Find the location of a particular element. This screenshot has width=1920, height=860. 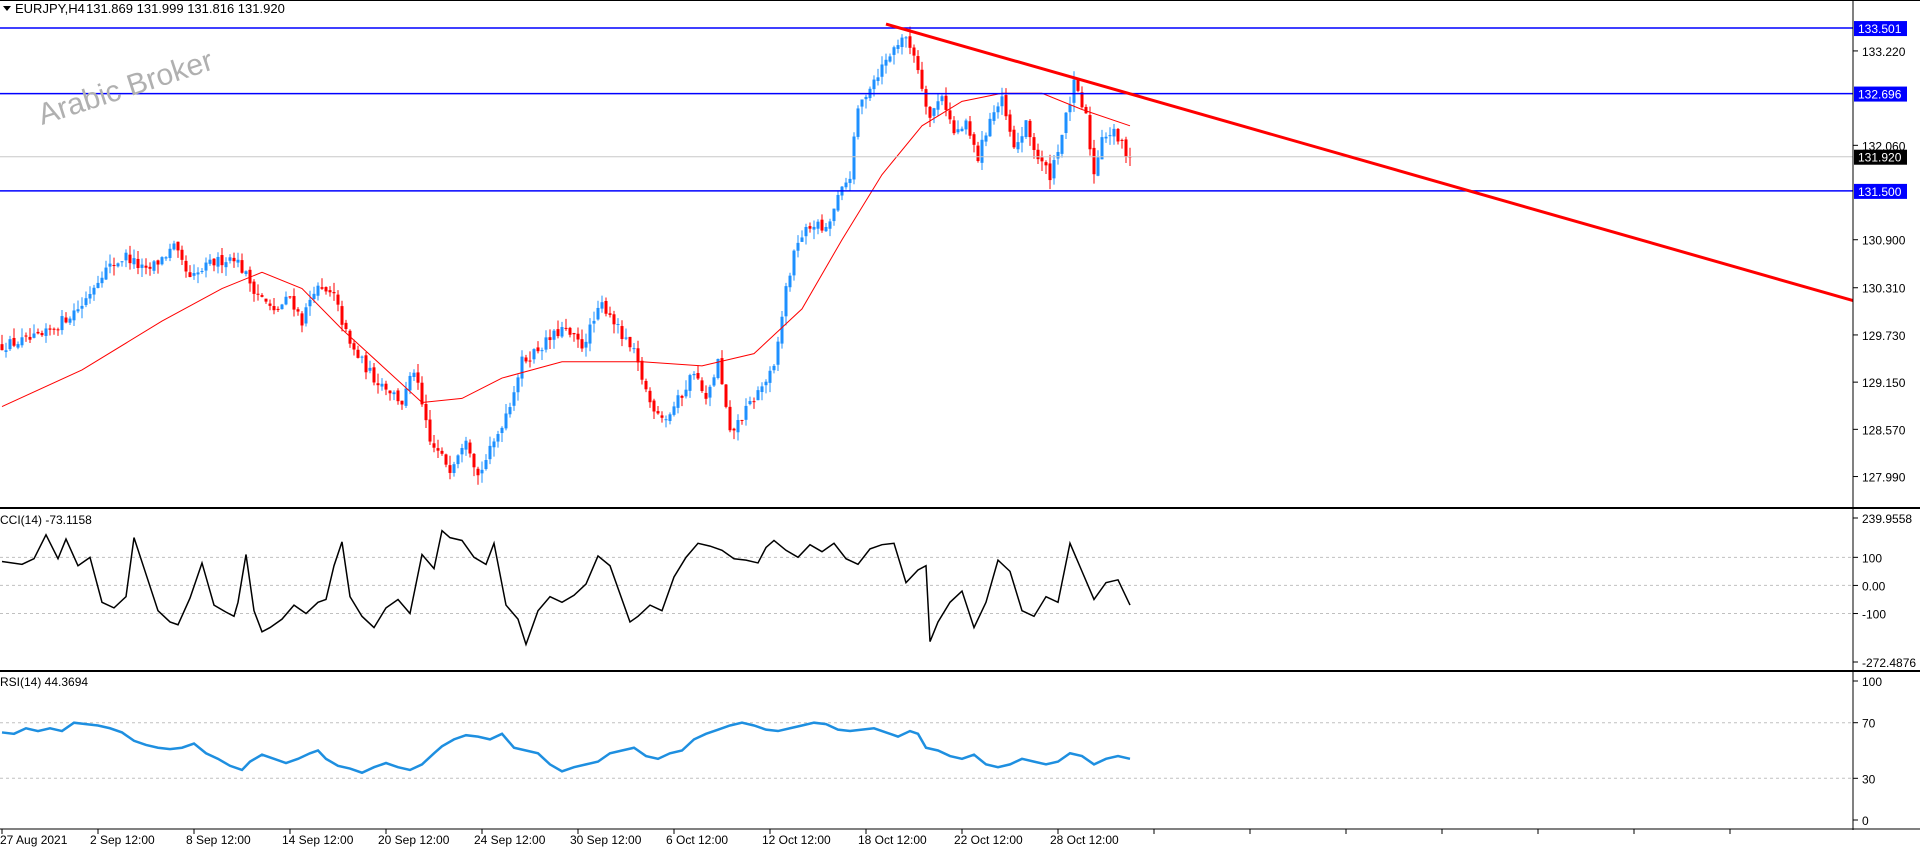

cci-tick-label: 100 is located at coordinates (1872, 558).